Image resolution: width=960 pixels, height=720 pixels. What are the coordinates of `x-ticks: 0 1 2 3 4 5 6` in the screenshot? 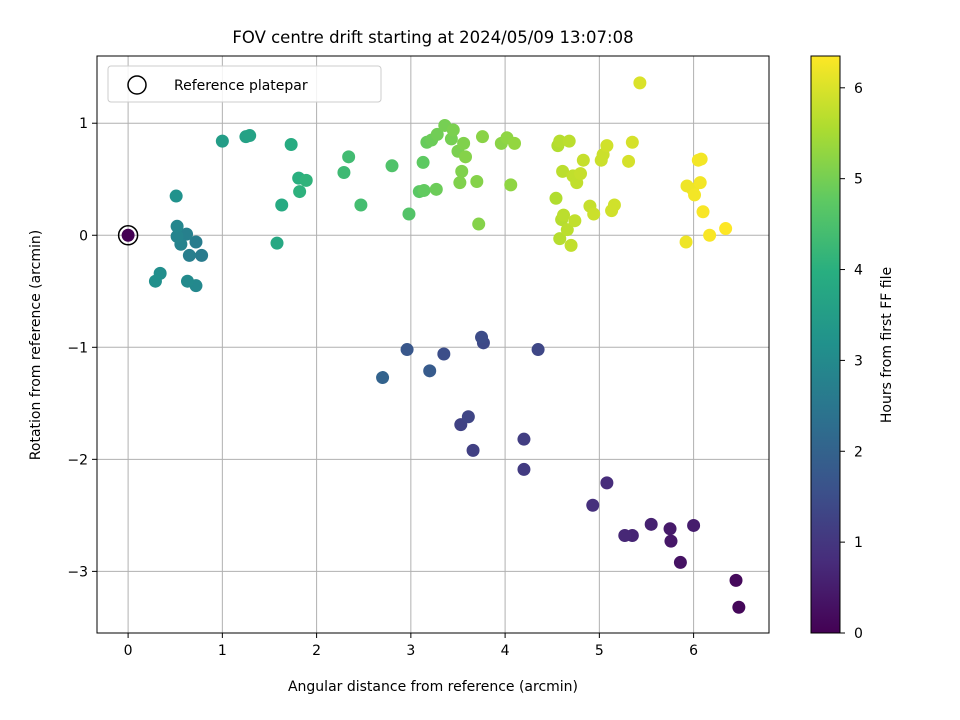 It's located at (411, 646).